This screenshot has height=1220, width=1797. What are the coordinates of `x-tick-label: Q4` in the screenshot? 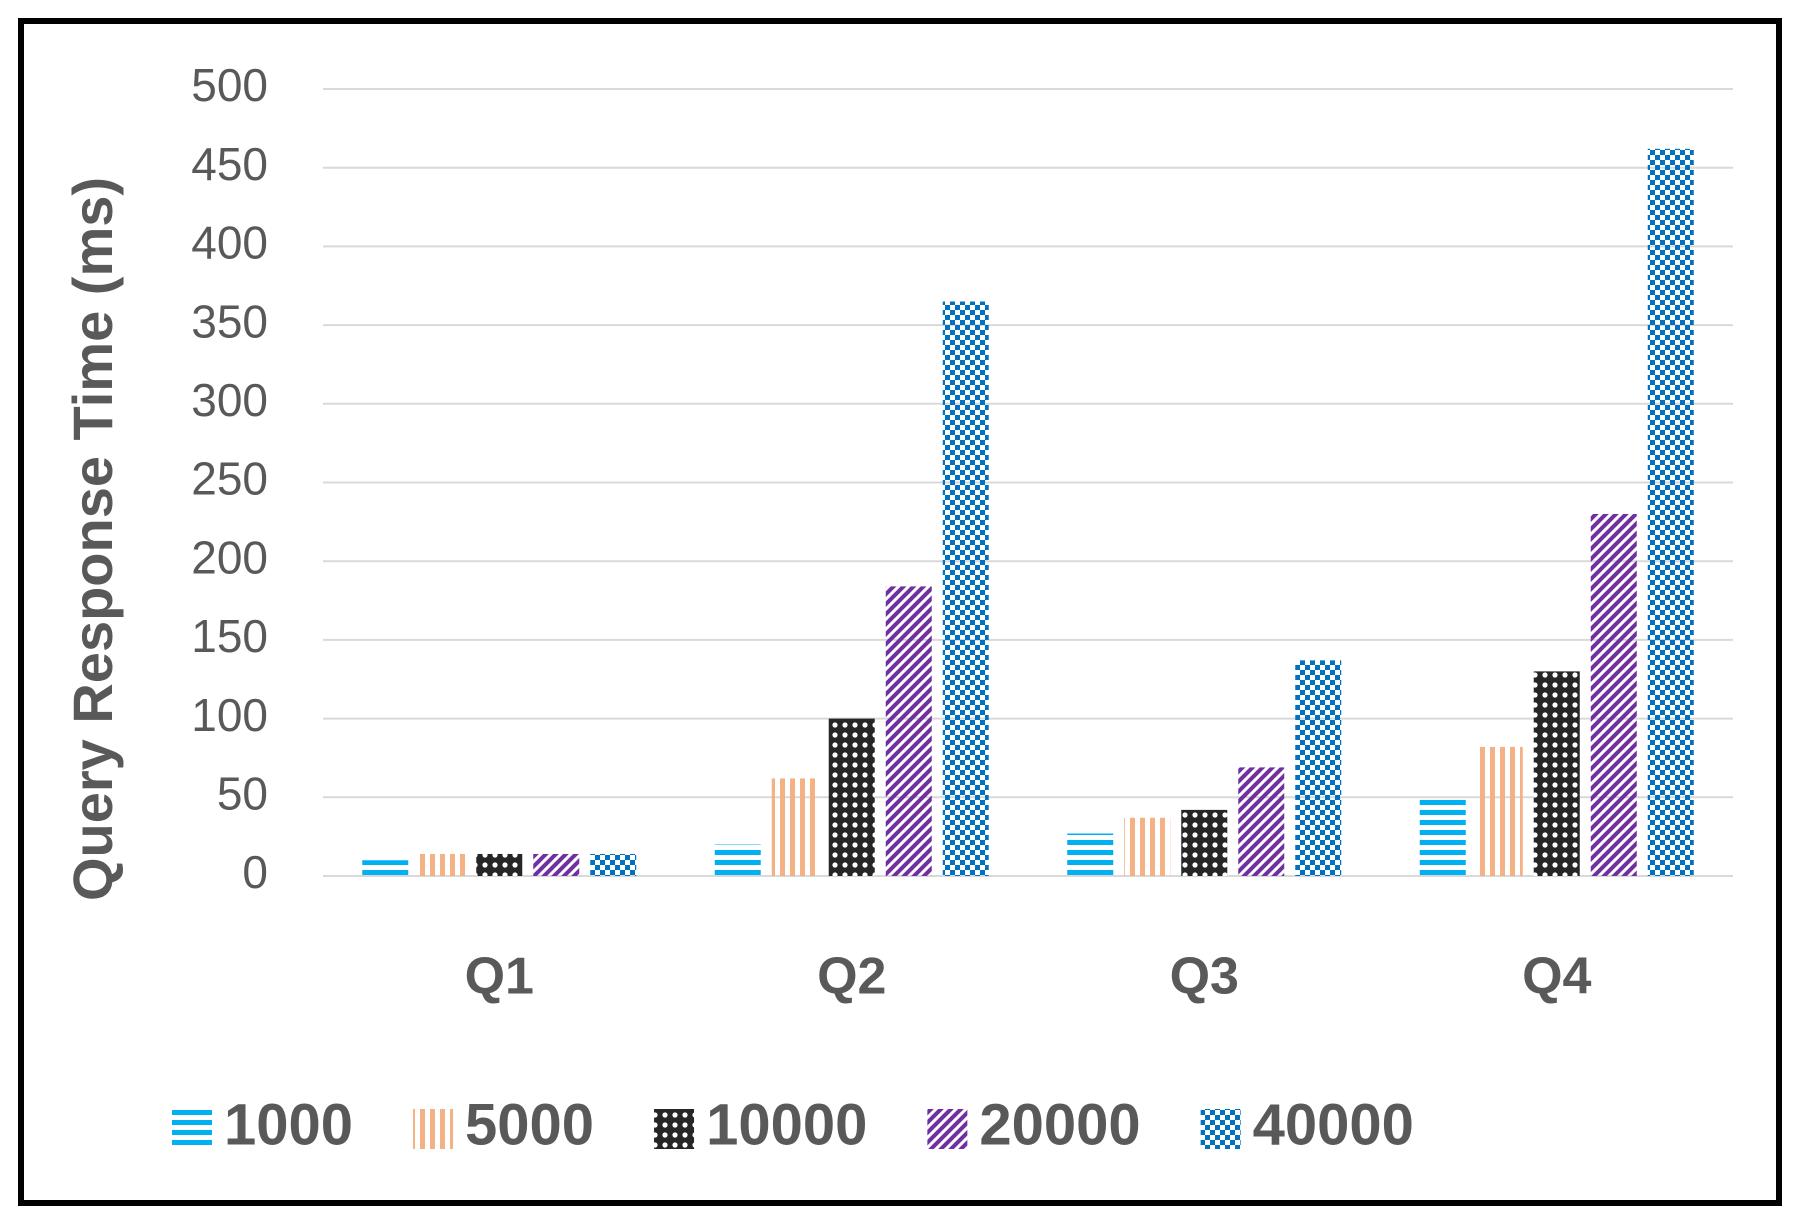 It's located at (1556, 977).